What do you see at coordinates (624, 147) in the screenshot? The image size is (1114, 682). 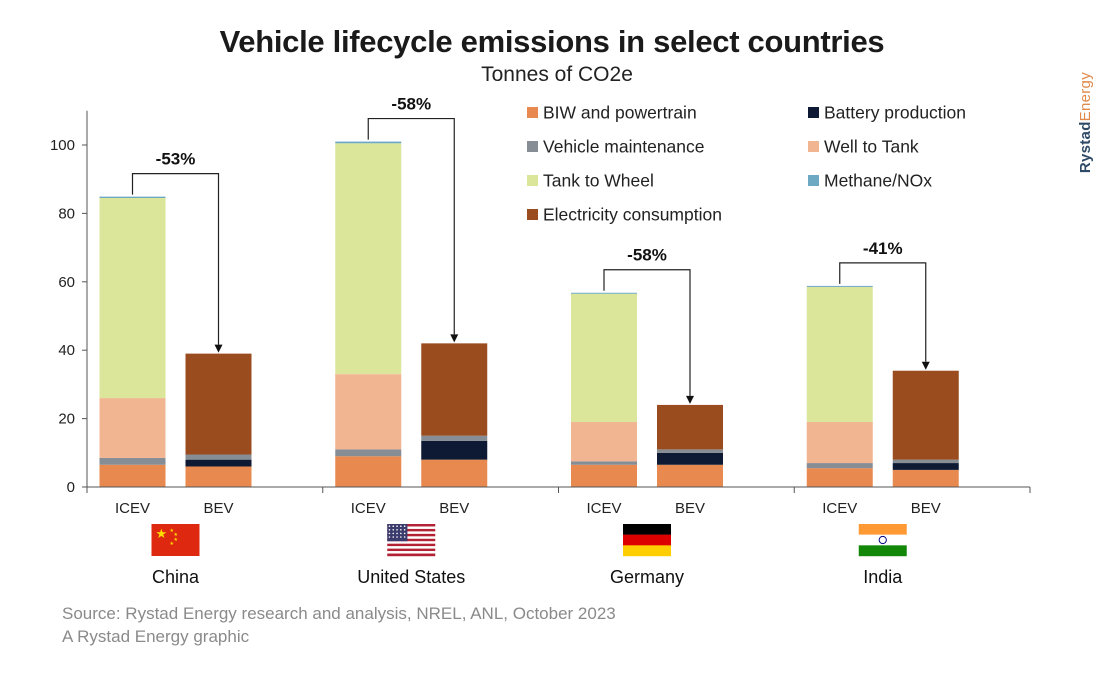 I see `legend-label: Vehicle maintenance` at bounding box center [624, 147].